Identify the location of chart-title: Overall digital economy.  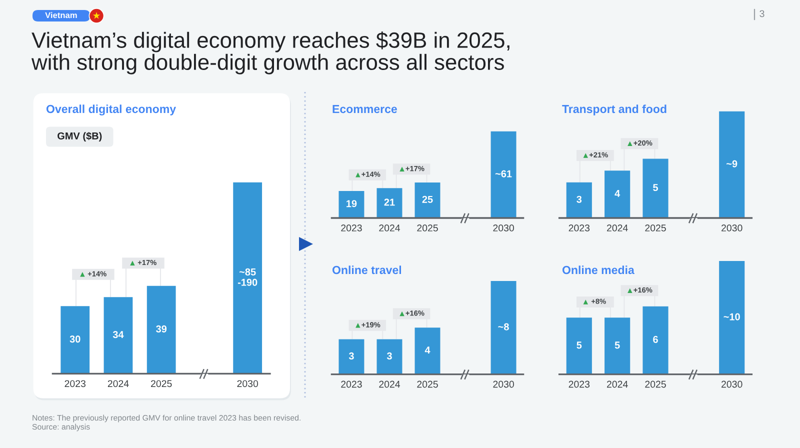
(111, 110).